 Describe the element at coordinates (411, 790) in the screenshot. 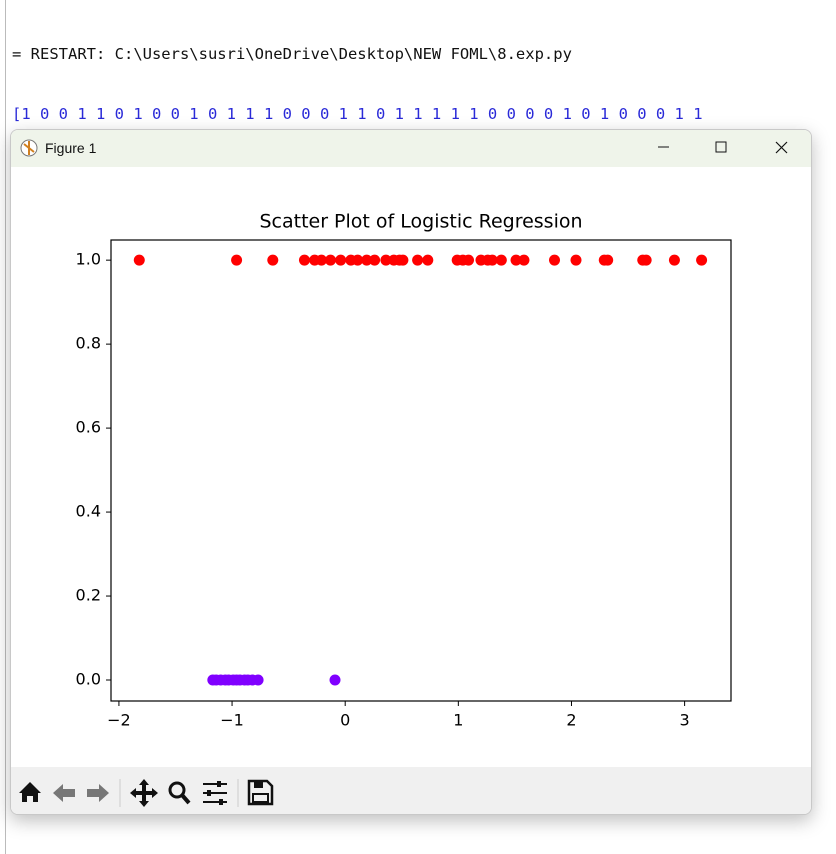

I see `toolbar` at that location.